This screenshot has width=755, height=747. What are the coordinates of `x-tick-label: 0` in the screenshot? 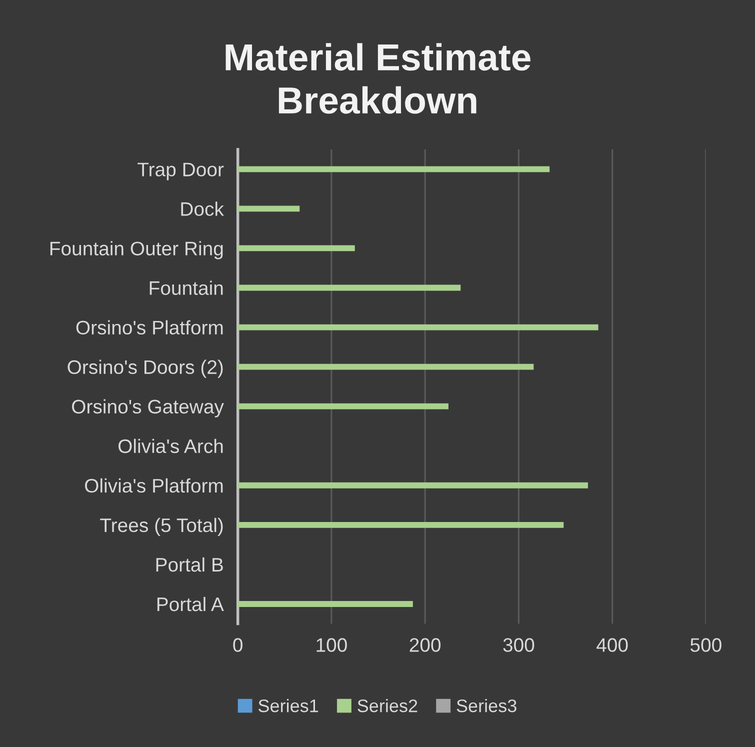 It's located at (237, 645).